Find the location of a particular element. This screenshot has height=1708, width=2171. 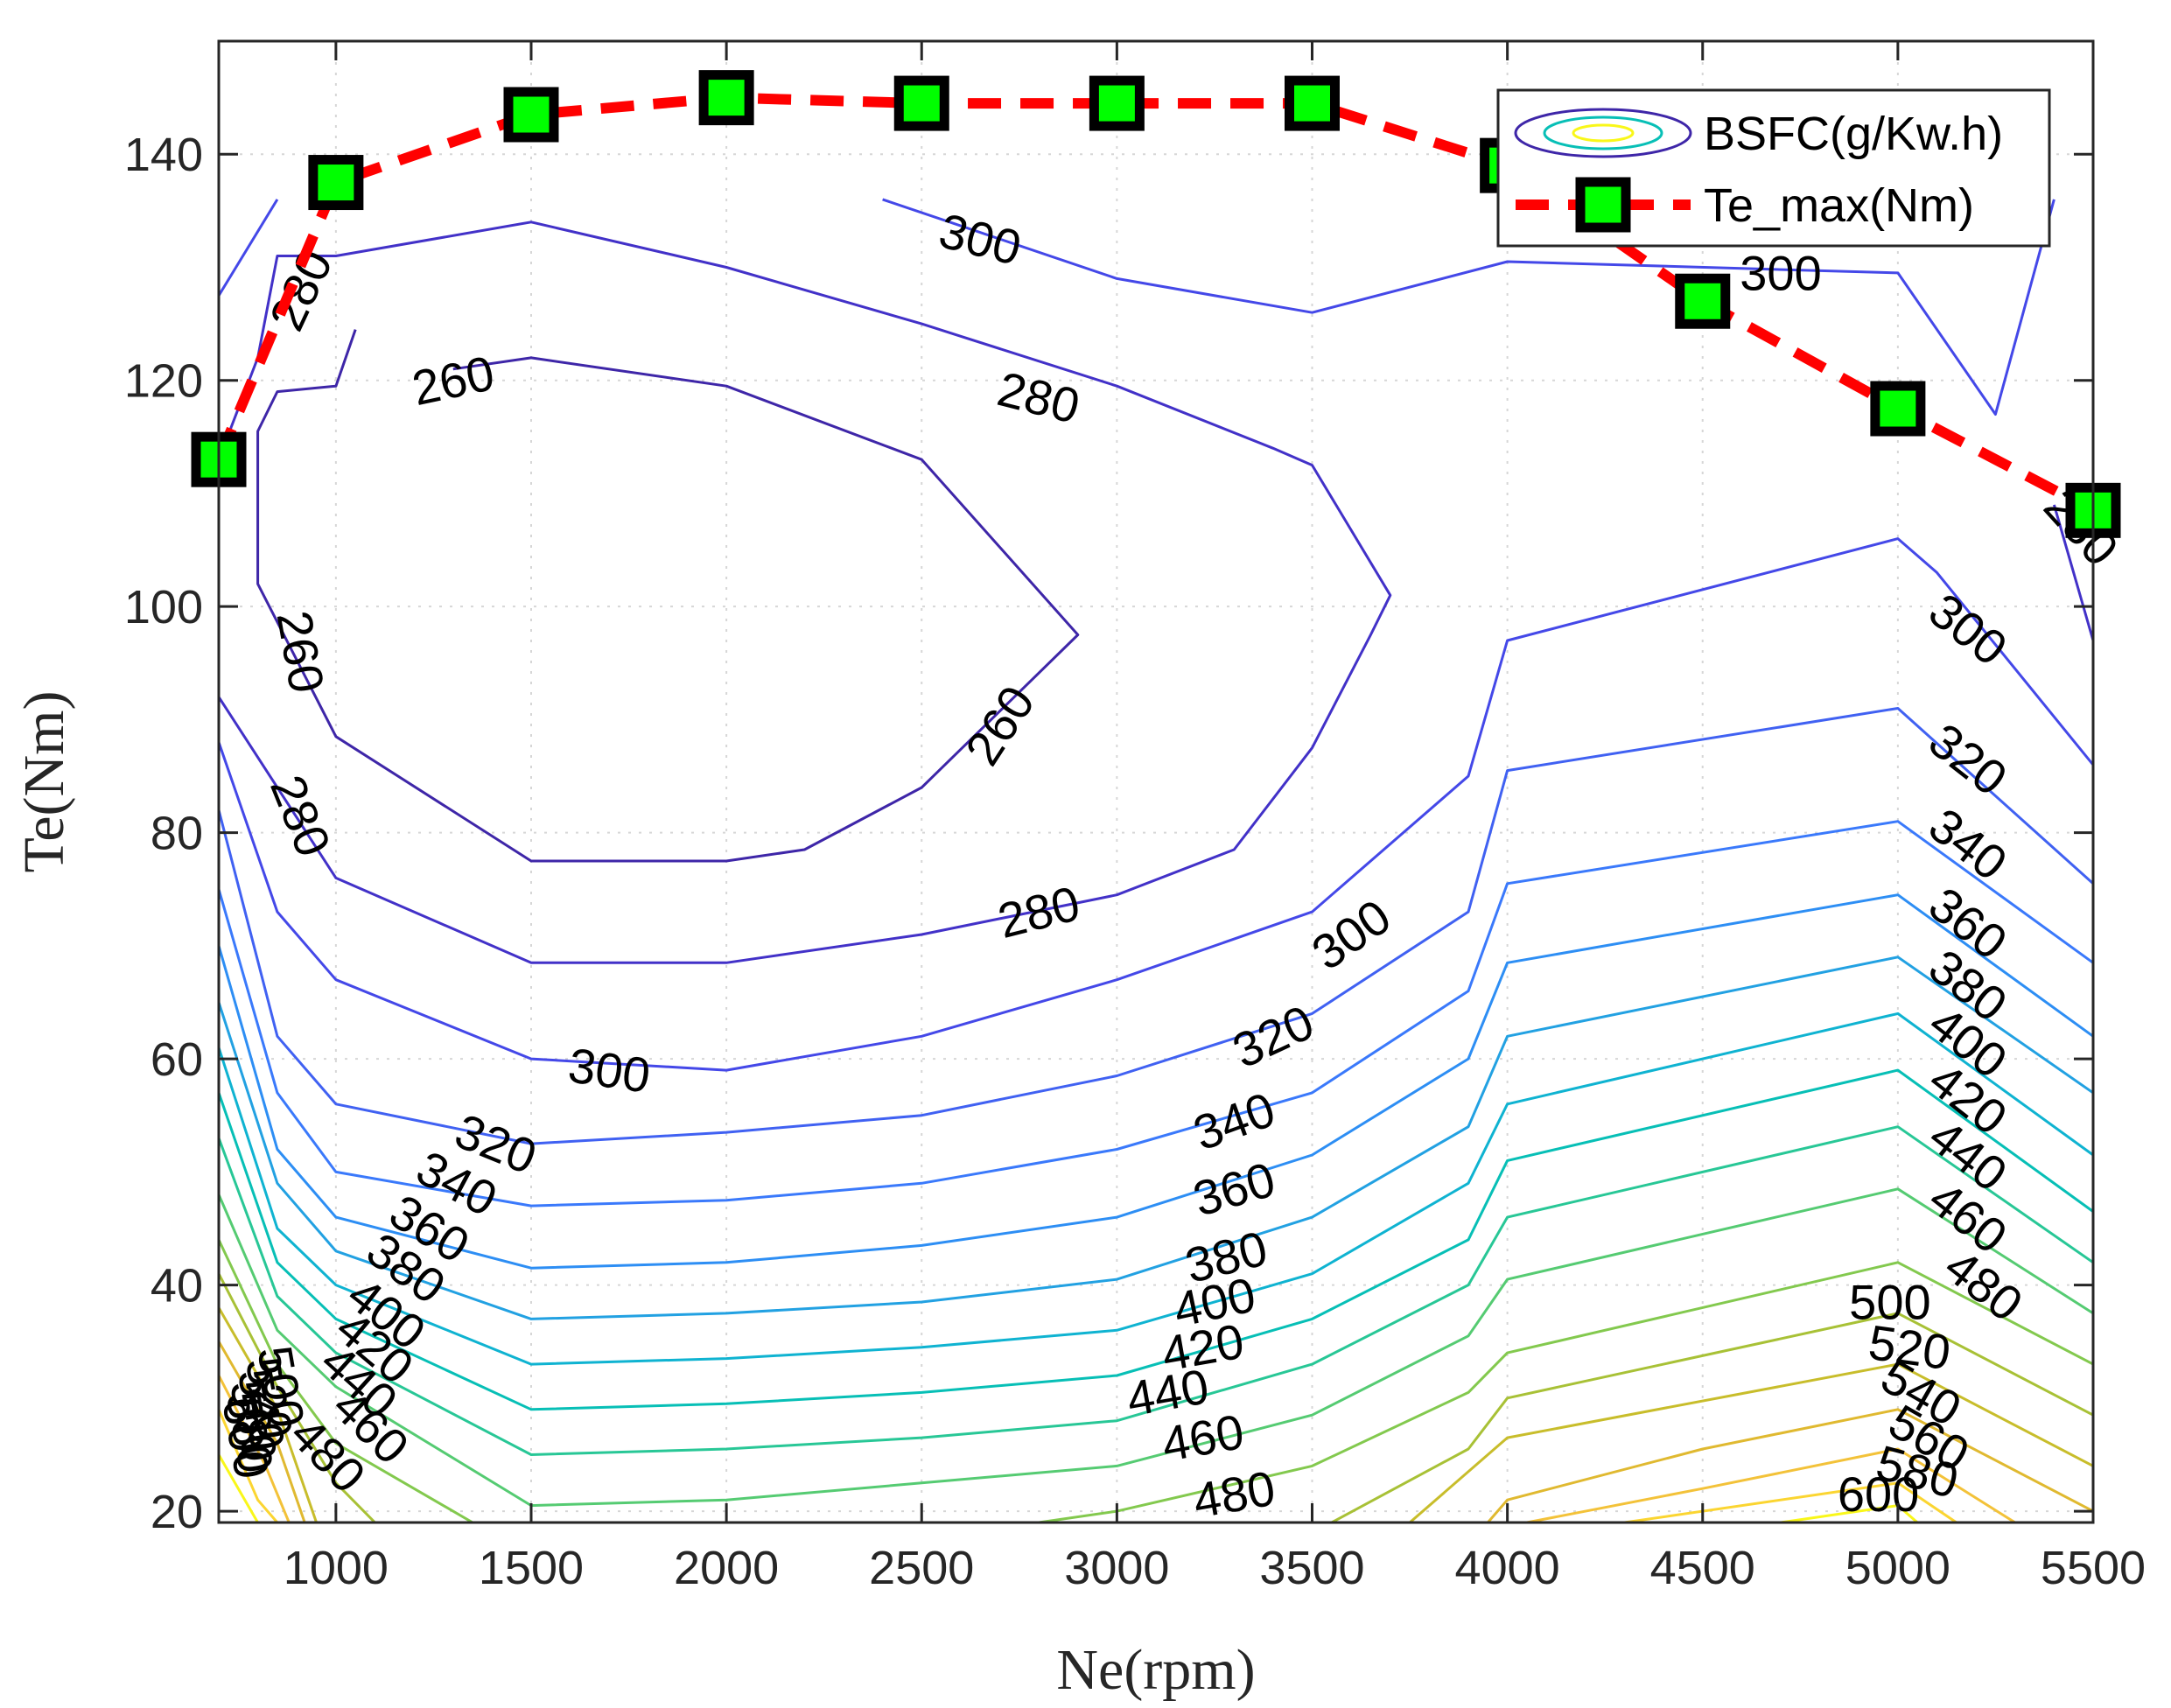

legend-marker is located at coordinates (1603, 205).